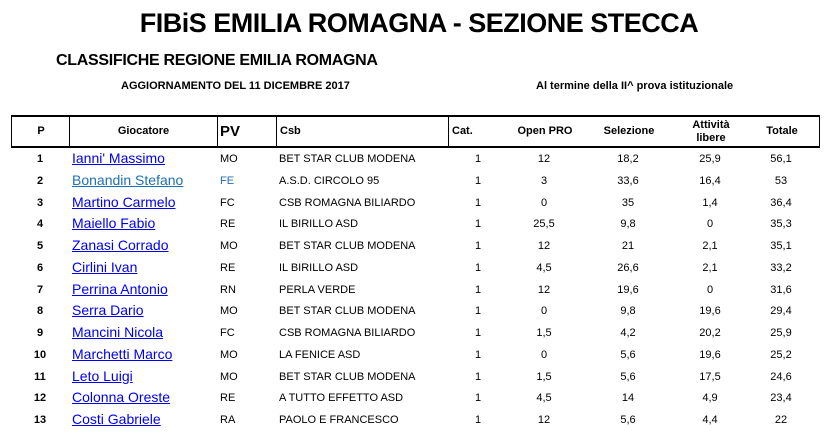 This screenshot has height=436, width=838. What do you see at coordinates (629, 131) in the screenshot?
I see `header-selezione: Selezione` at bounding box center [629, 131].